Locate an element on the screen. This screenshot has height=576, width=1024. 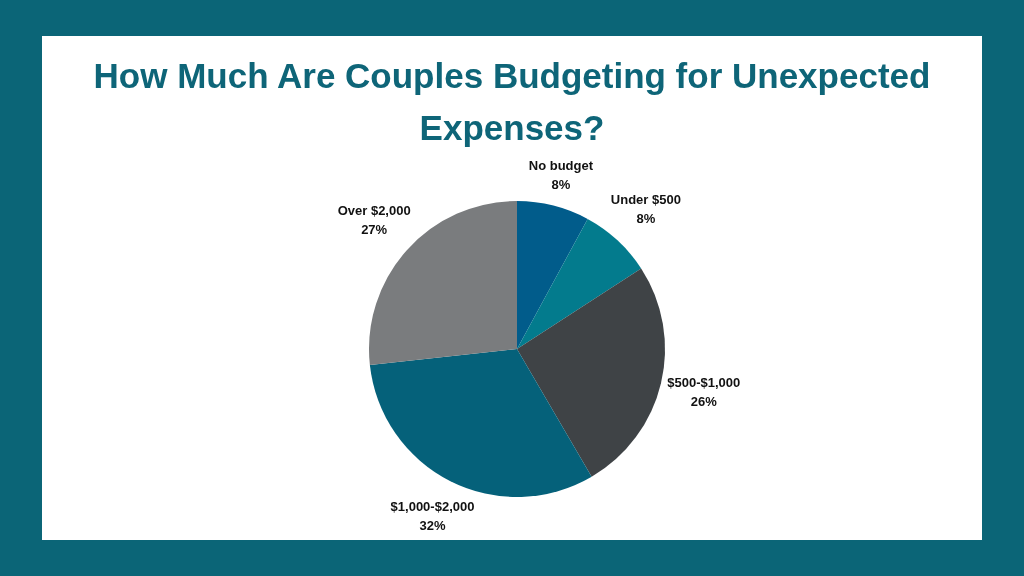
slice-label: Under $500 is located at coordinates (645, 199).